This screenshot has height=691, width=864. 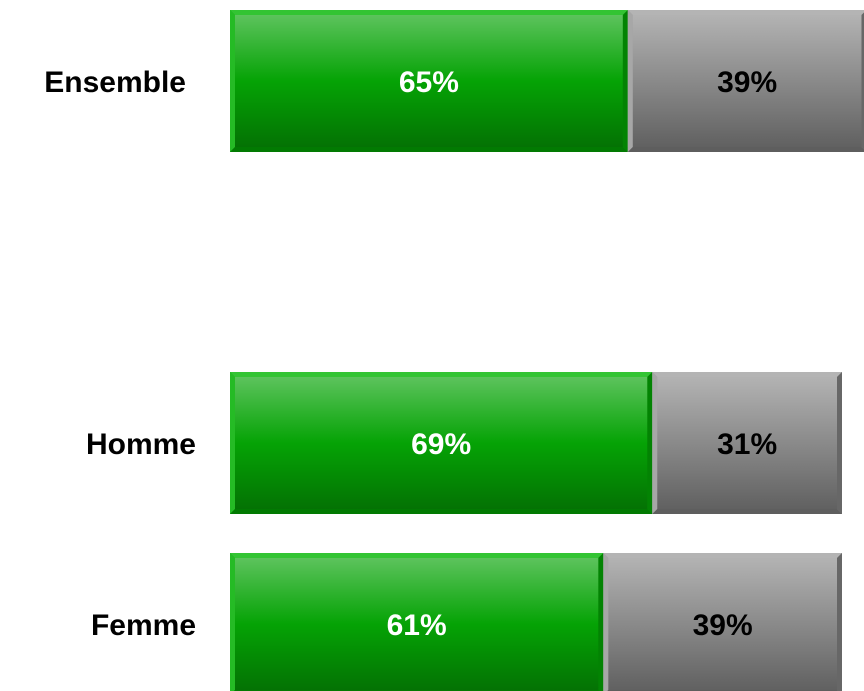 I want to click on value-label-ensemble-series-0: 65%, so click(x=429, y=82).